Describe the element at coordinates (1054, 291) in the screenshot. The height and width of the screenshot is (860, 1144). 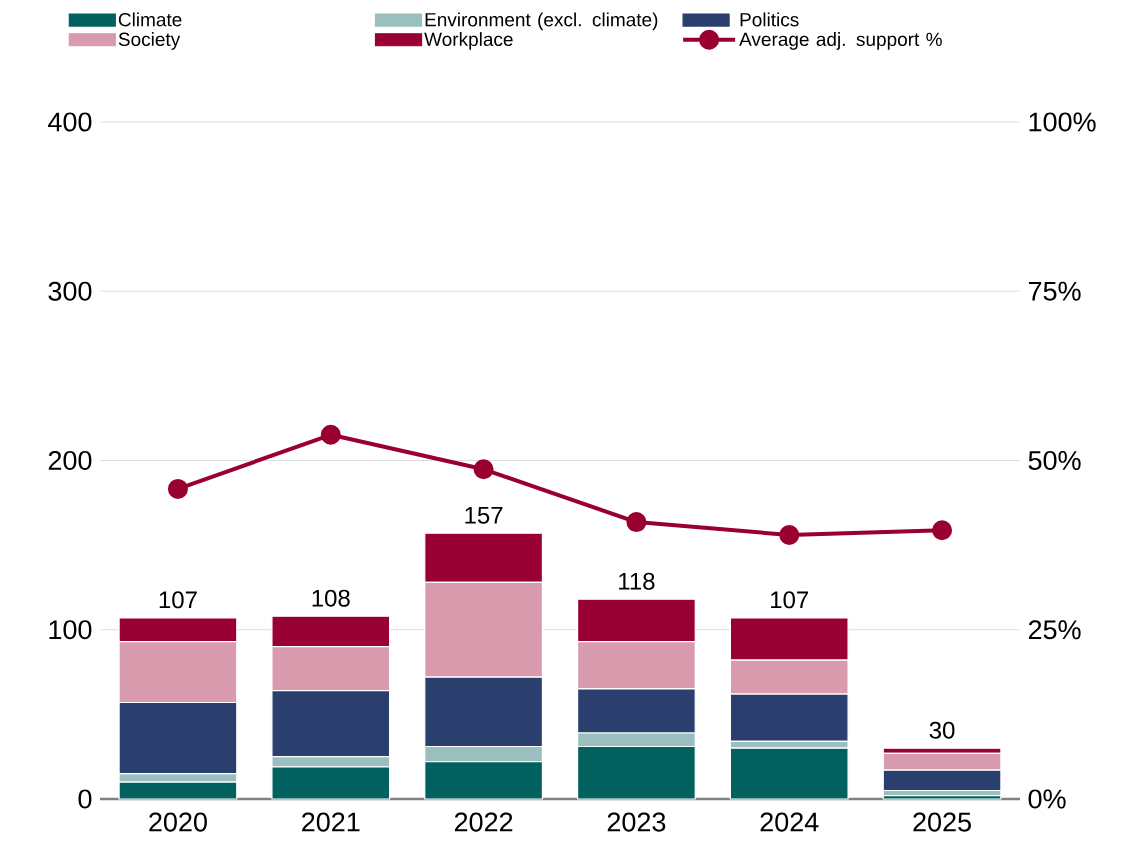
I see `y2-tick-label: 75%` at that location.